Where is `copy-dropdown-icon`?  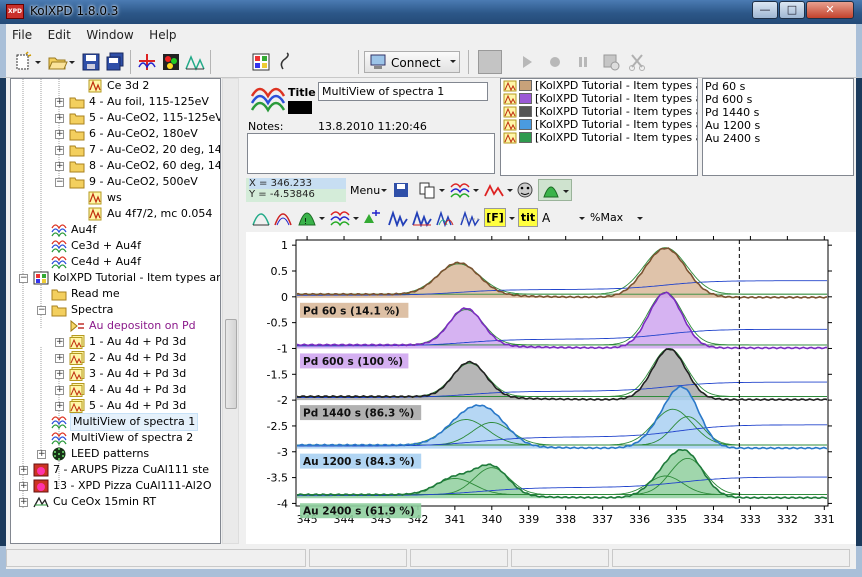 copy-dropdown-icon is located at coordinates (442, 191).